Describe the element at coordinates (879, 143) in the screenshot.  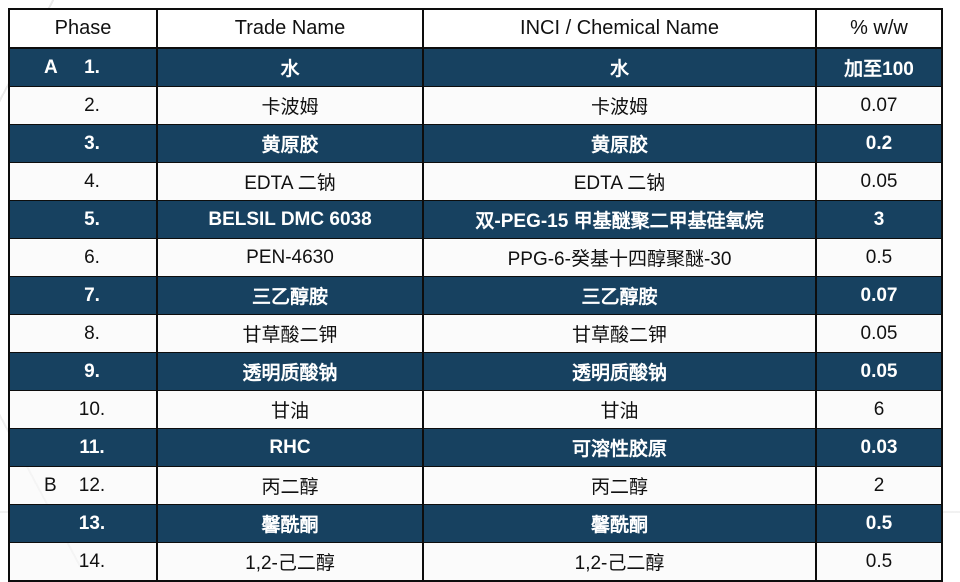
I see `cell-percent: 0.2` at that location.